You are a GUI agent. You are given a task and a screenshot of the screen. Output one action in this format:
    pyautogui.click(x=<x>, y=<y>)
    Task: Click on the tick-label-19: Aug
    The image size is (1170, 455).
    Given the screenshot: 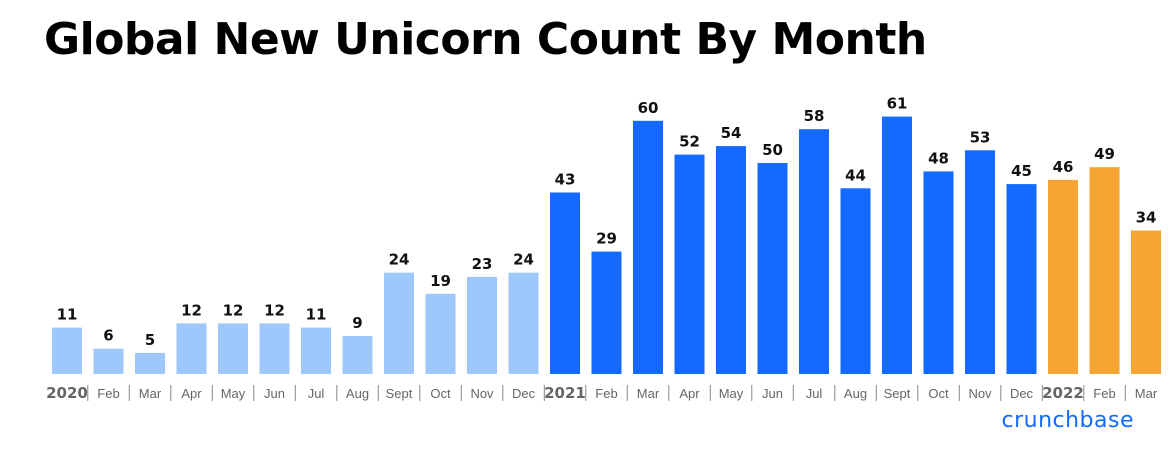 What is the action you would take?
    pyautogui.click(x=855, y=393)
    